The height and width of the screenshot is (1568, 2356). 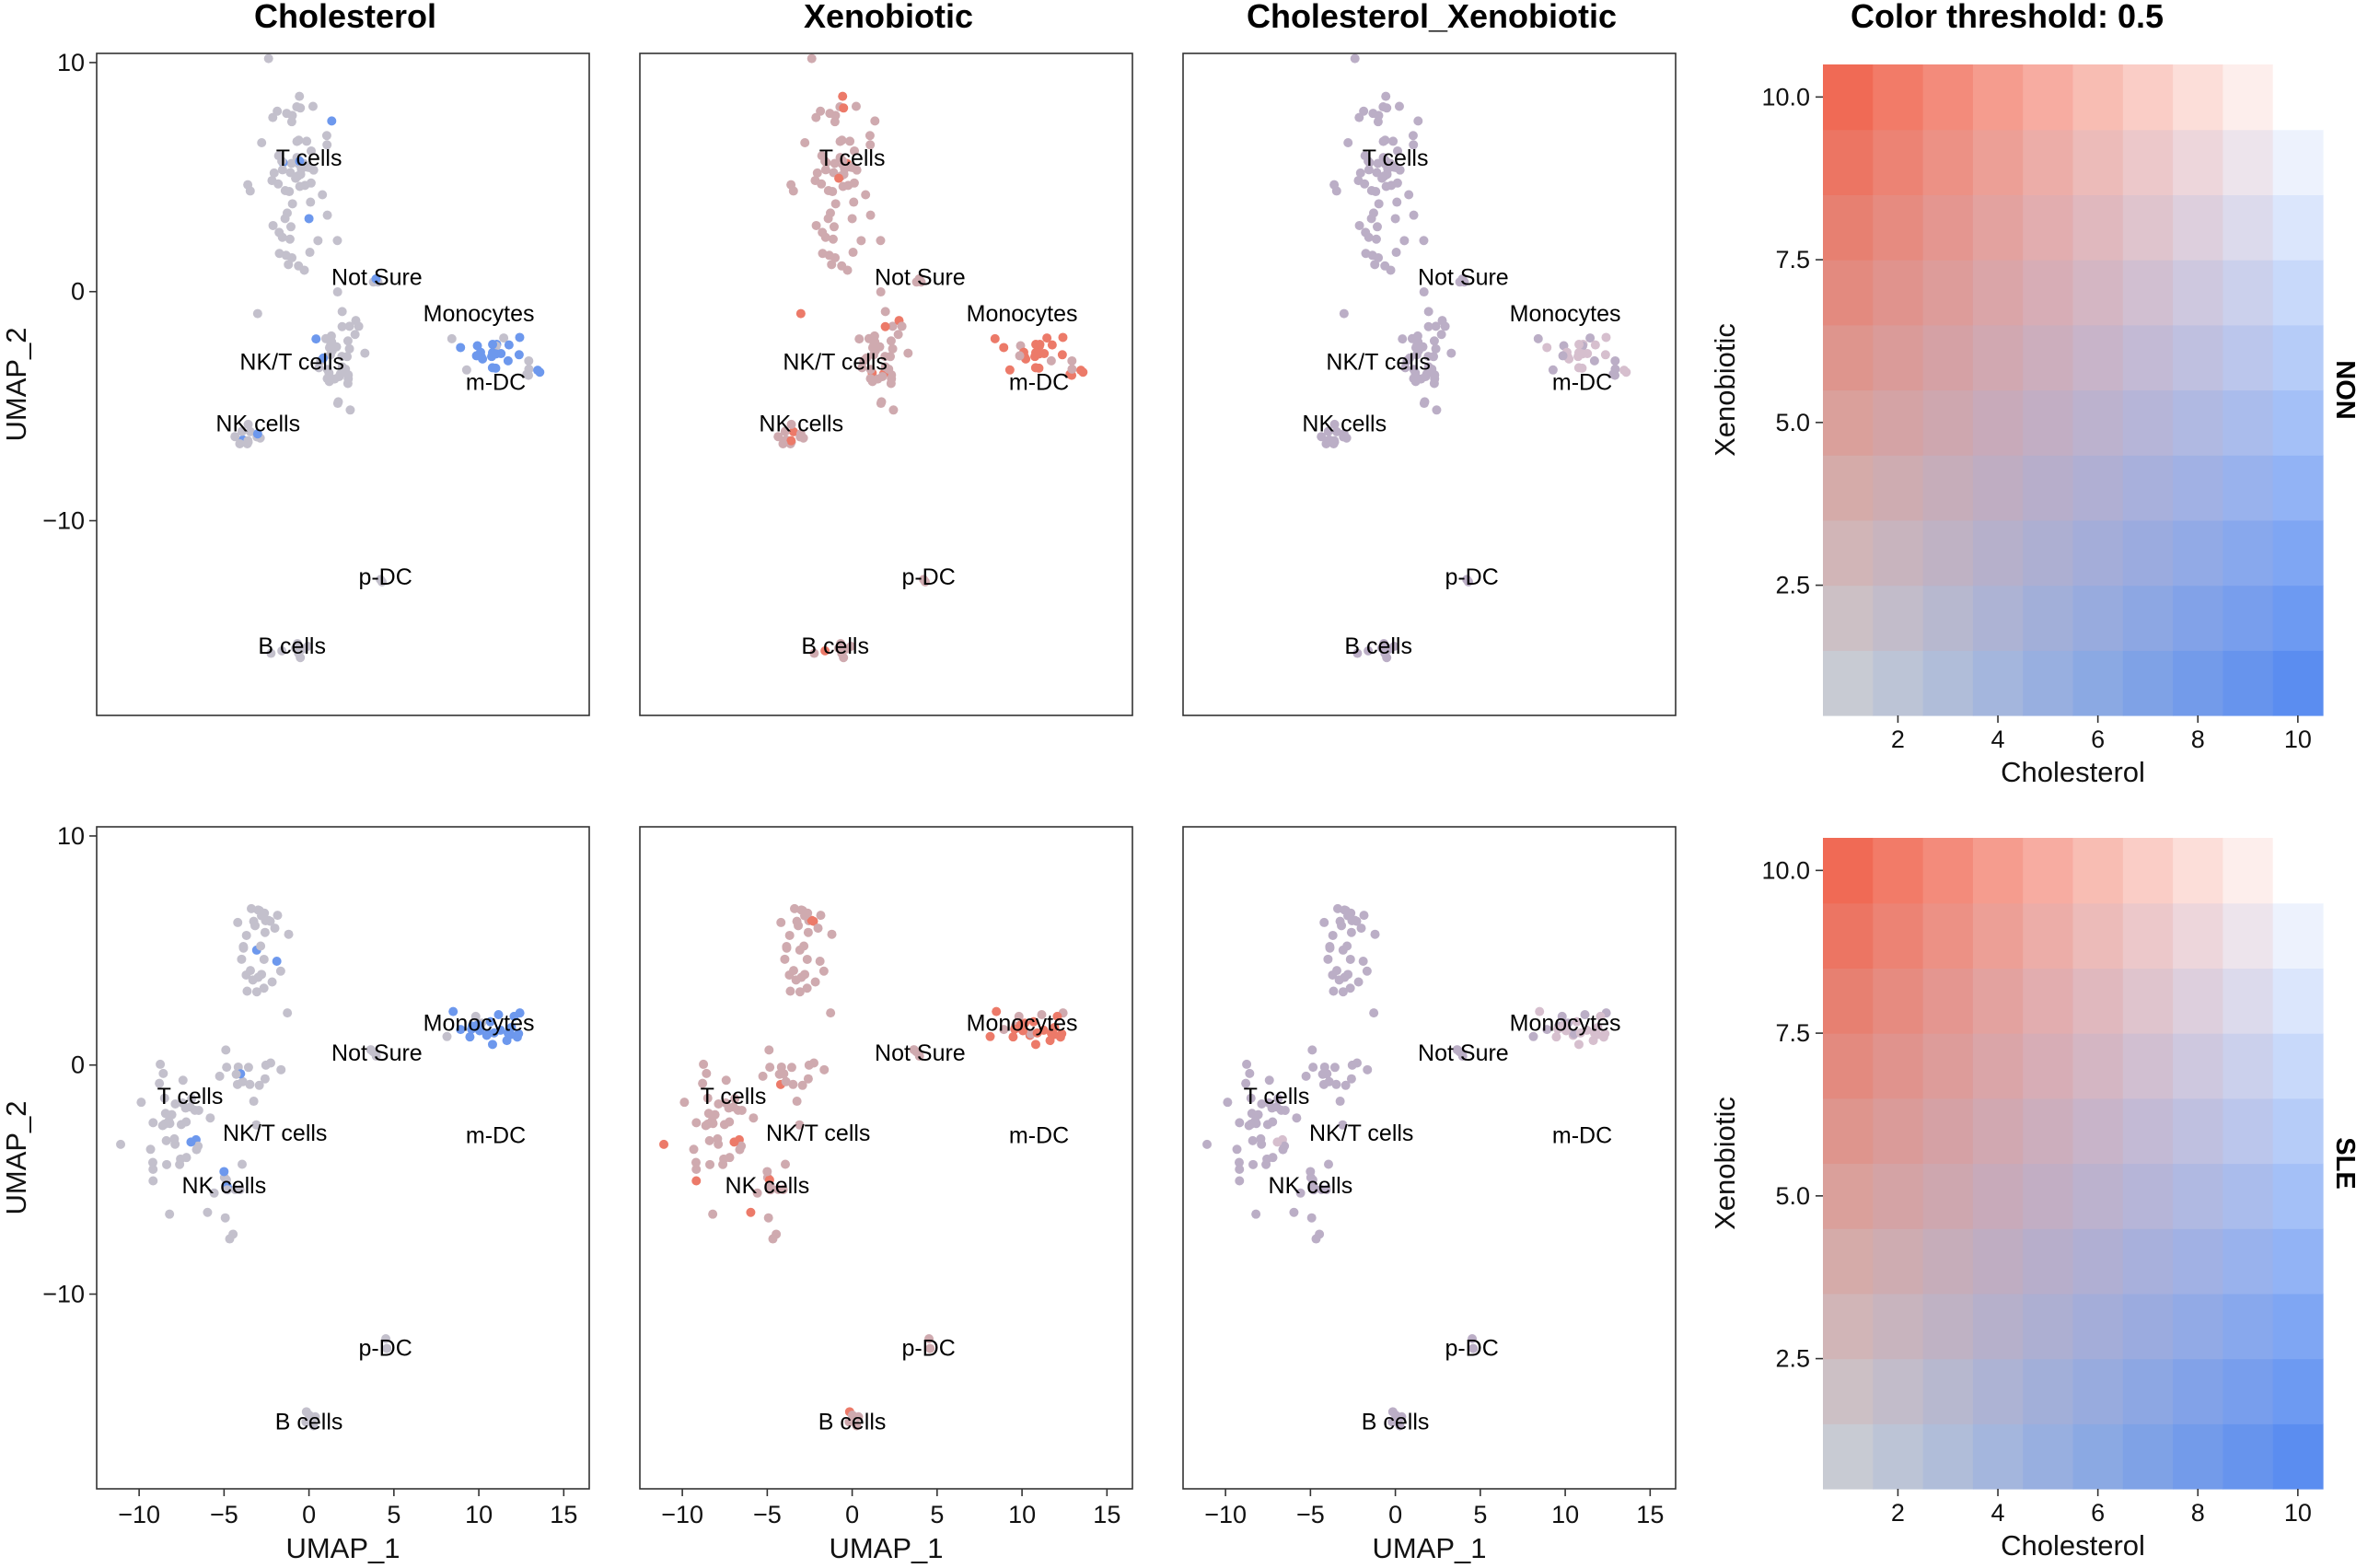 I want to click on x-tick-label: −10, so click(x=1225, y=1514).